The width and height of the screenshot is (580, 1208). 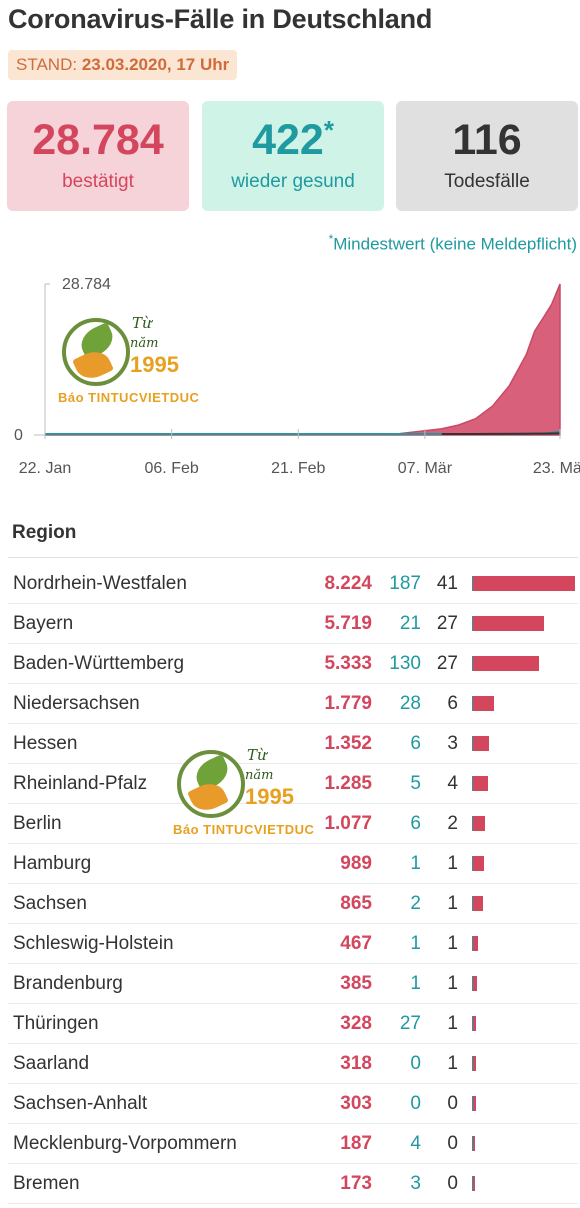 I want to click on region-name: Mecklenburg-Vorpommern, so click(x=125, y=1143).